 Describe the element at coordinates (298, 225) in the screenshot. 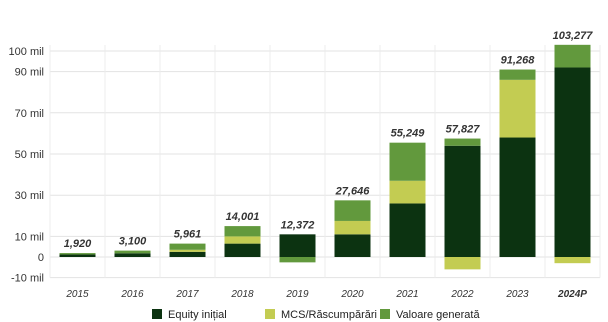

I see `total-label-2019: 12,372` at that location.